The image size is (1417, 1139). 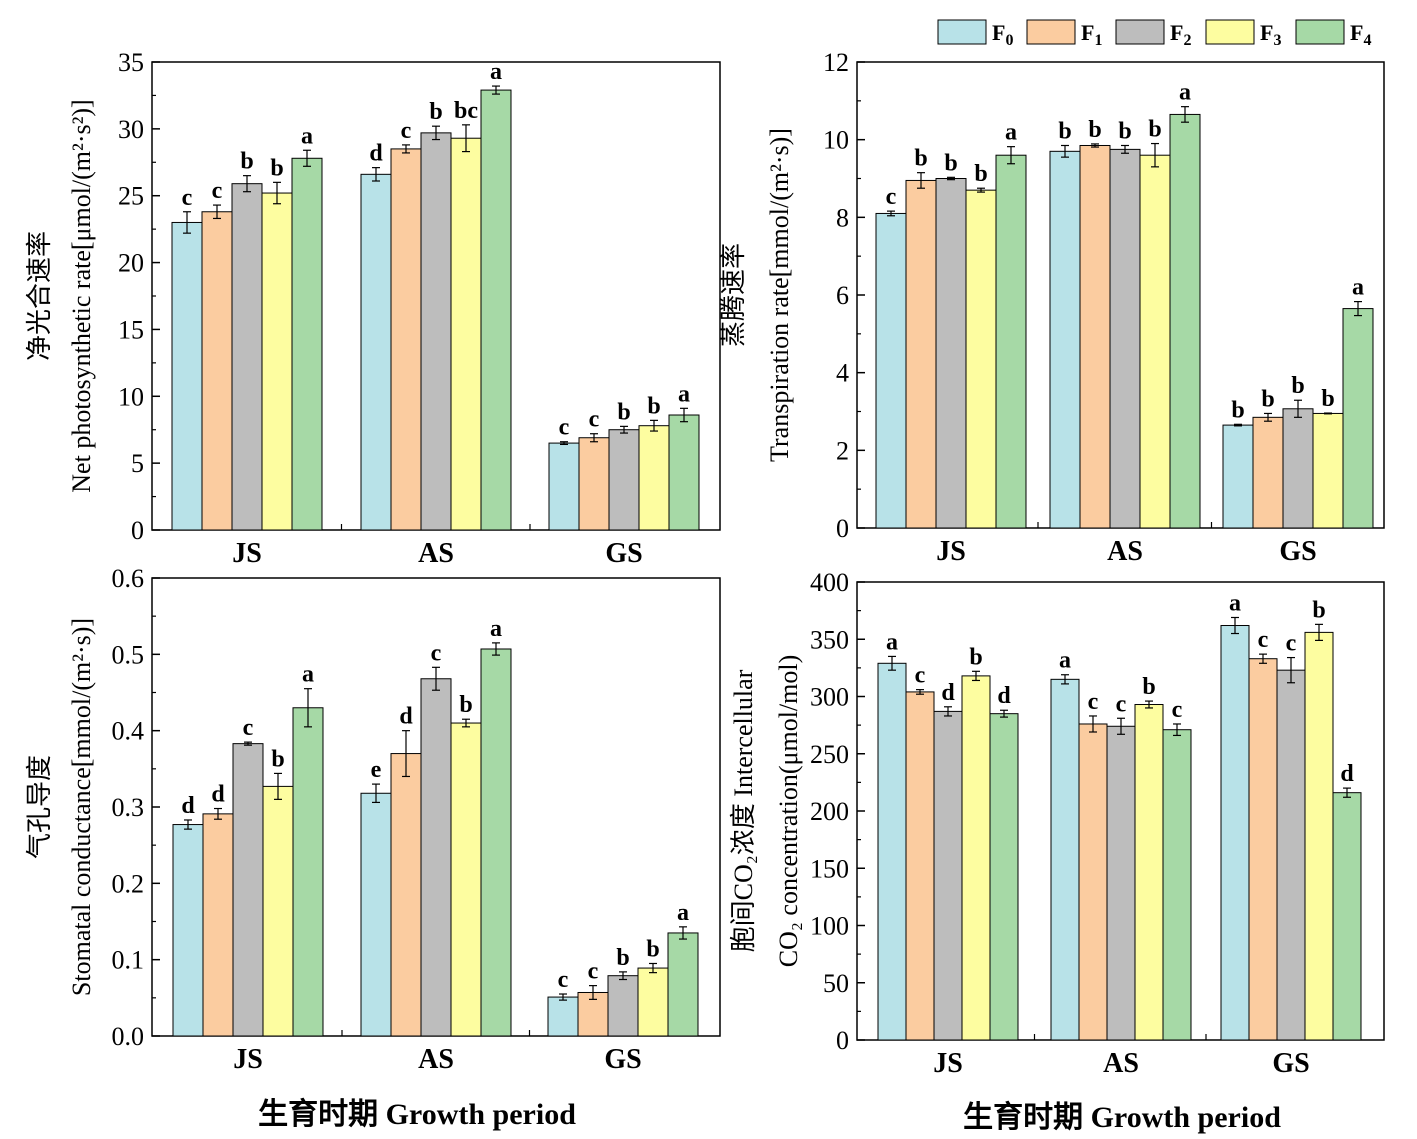 What do you see at coordinates (128, 578) in the screenshot?
I see `y-tick-label: 0.6` at bounding box center [128, 578].